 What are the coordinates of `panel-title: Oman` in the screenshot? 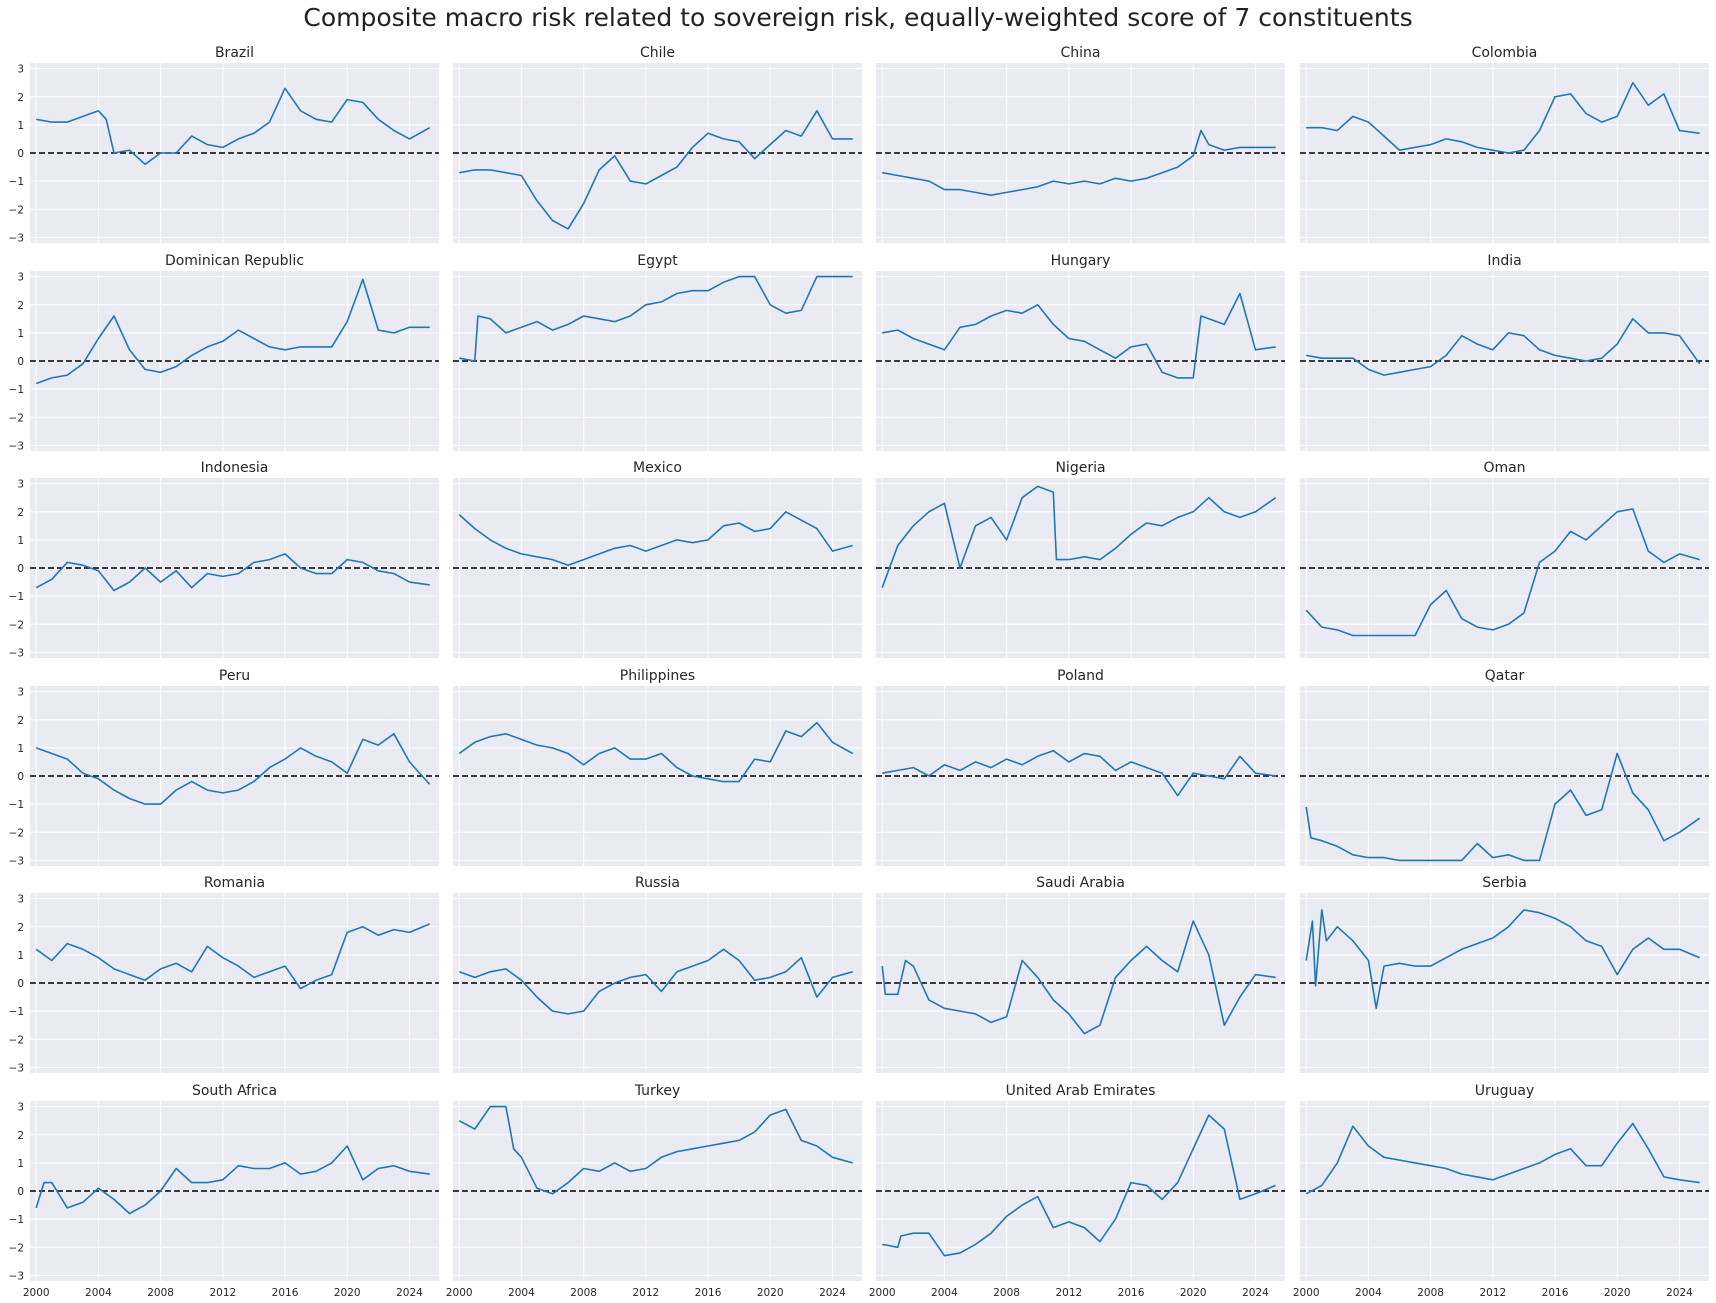 It's located at (1504, 468).